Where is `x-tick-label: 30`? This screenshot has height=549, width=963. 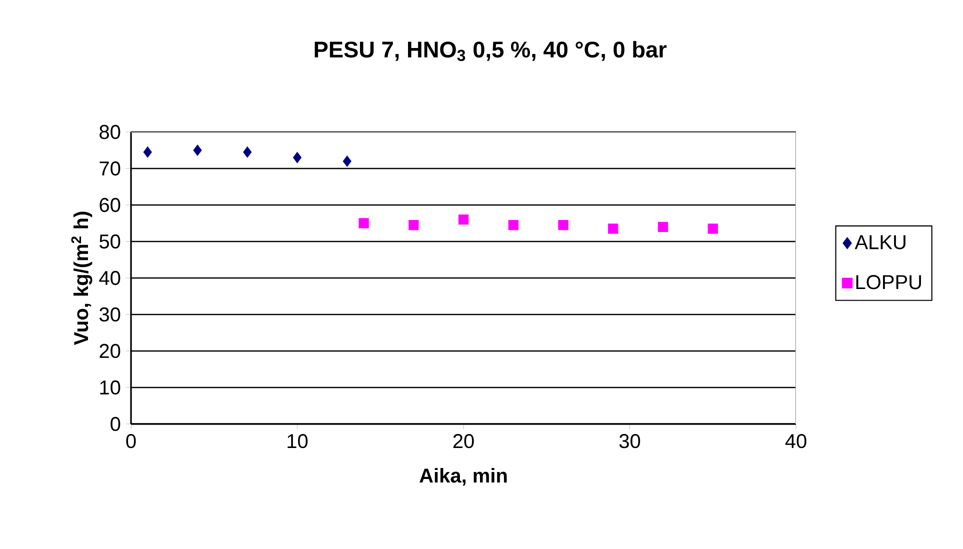
x-tick-label: 30 is located at coordinates (629, 441).